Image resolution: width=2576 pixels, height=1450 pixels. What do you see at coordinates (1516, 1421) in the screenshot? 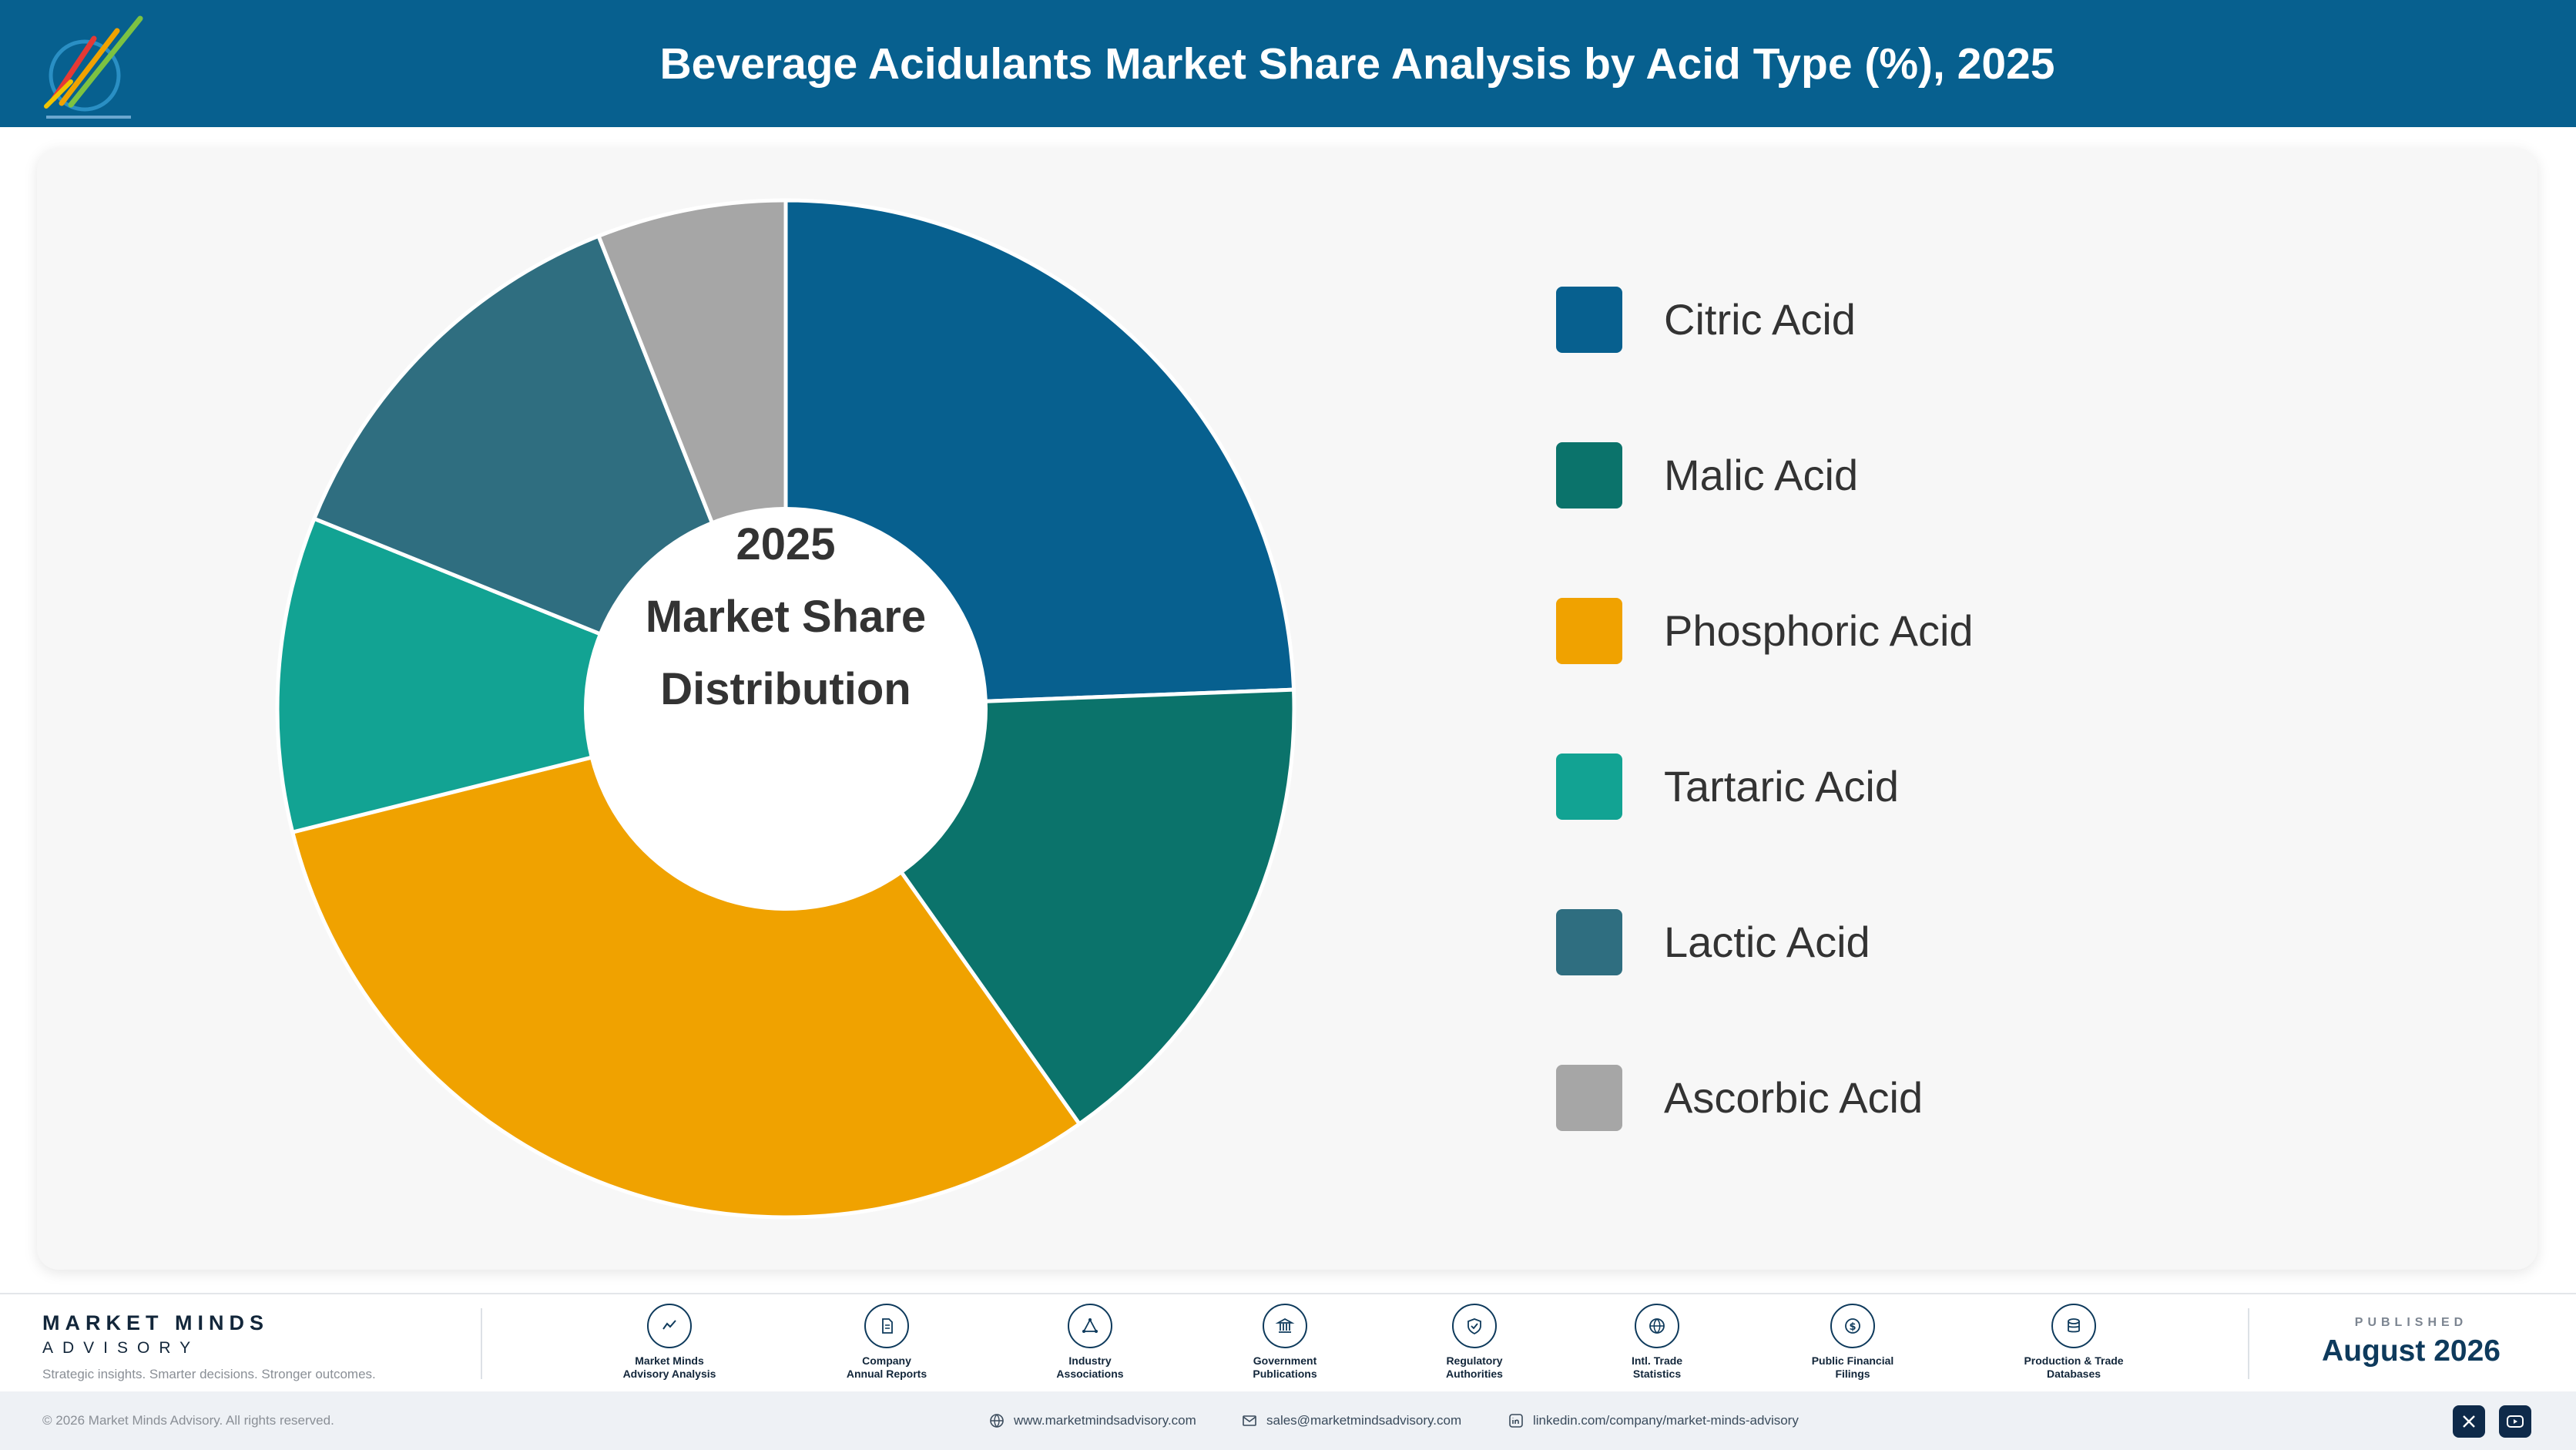
I see `linkedin-icon` at bounding box center [1516, 1421].